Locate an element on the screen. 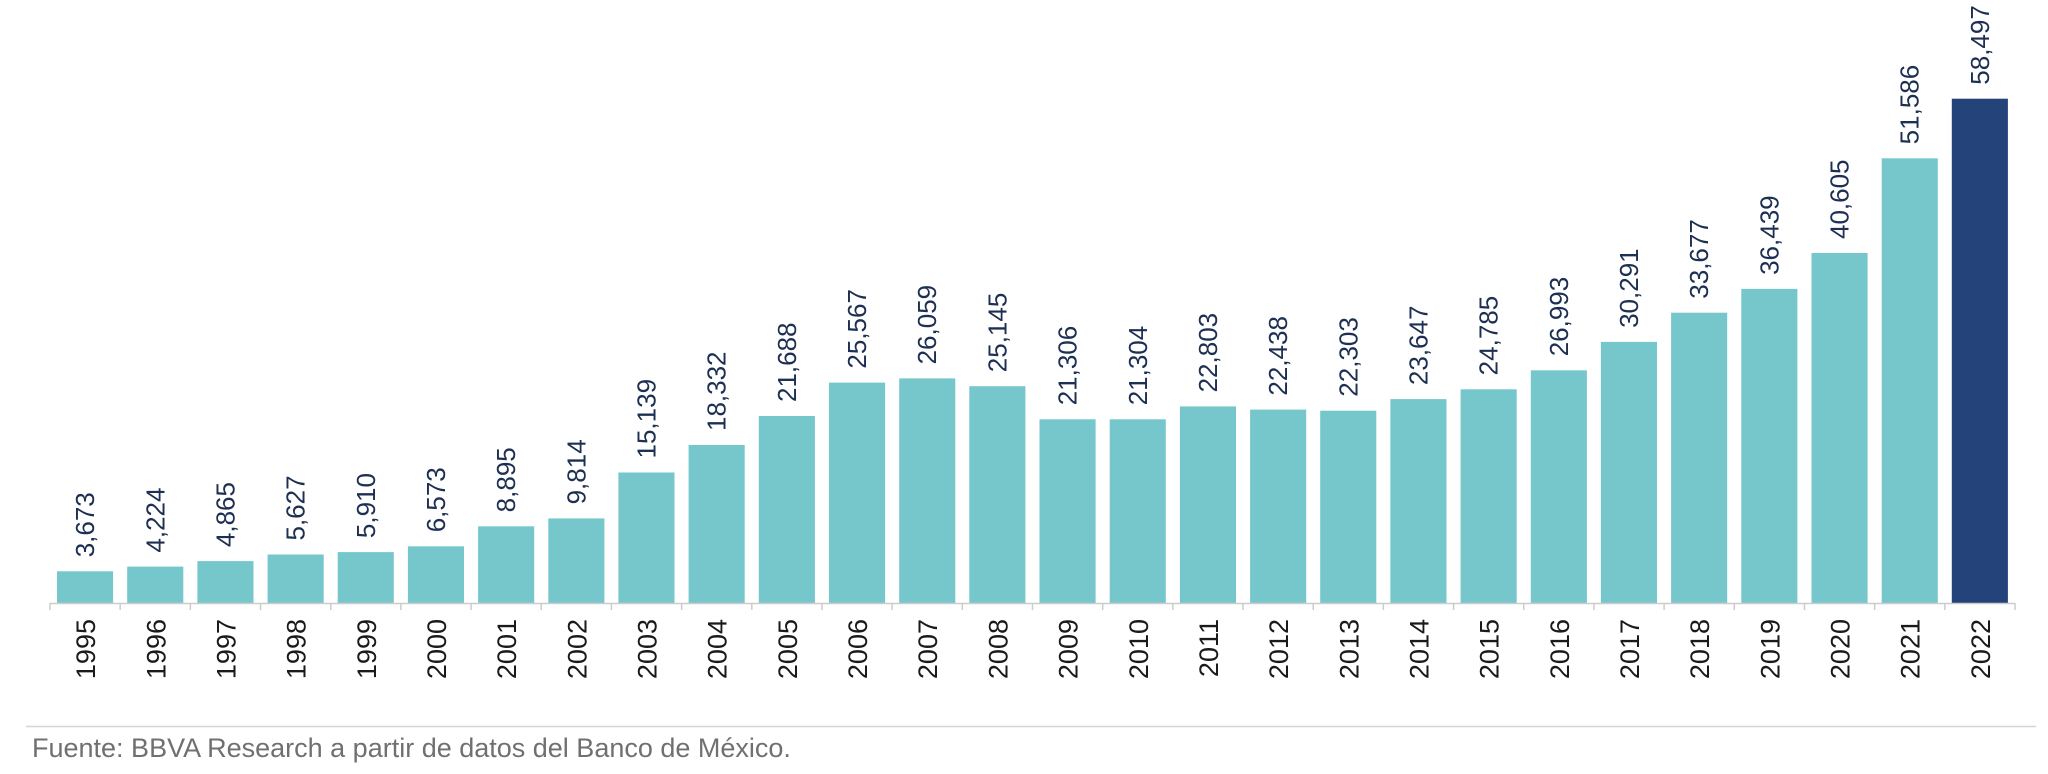  value-label-2006: 25,567 is located at coordinates (857, 329).